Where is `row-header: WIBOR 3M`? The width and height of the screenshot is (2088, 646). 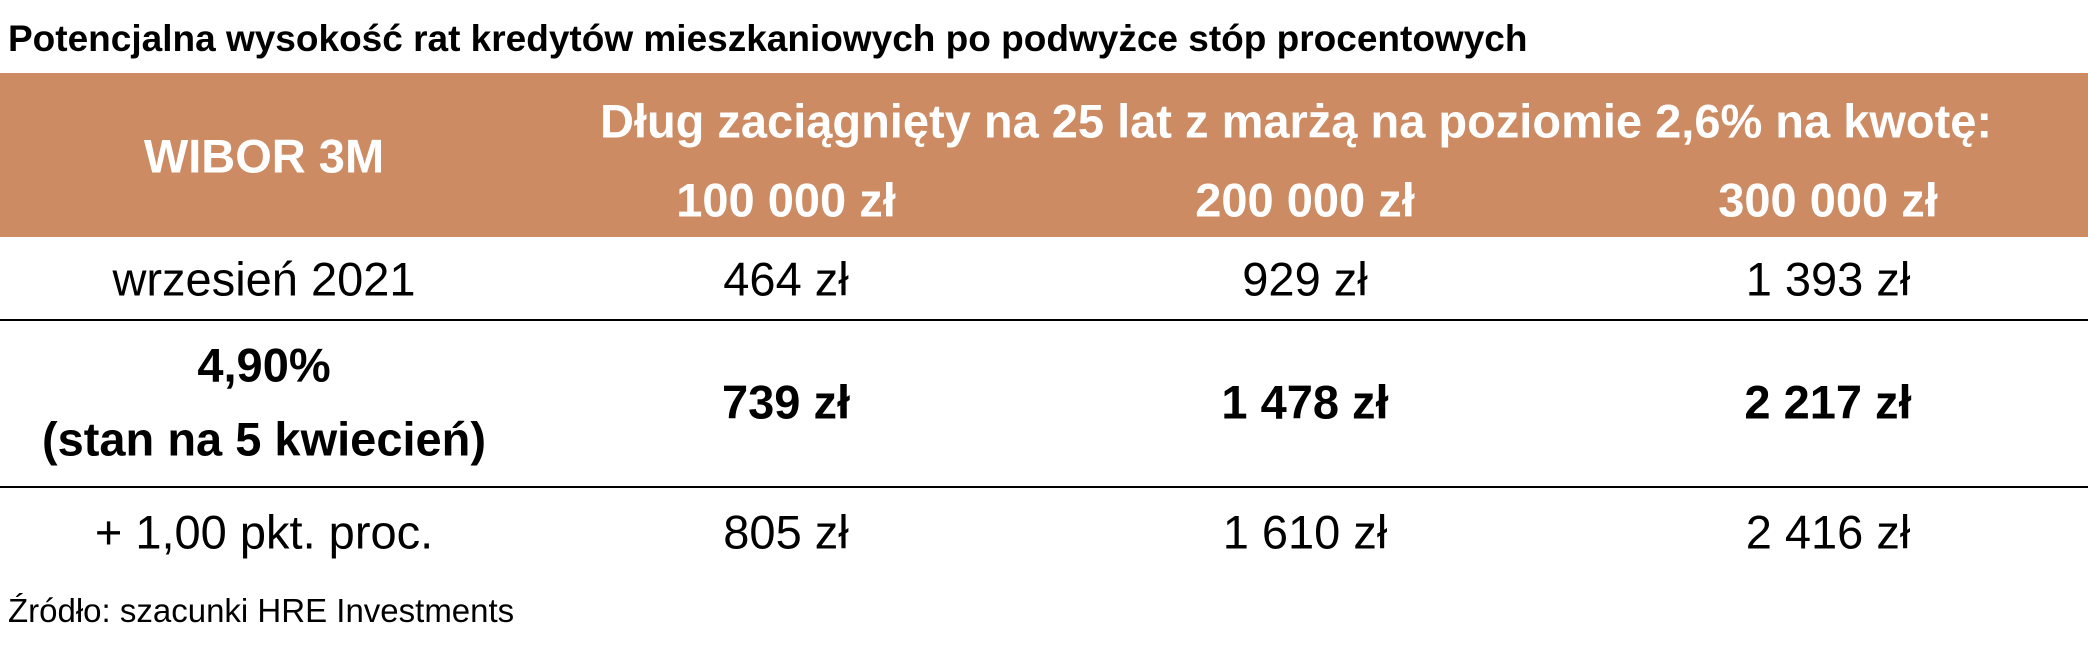 row-header: WIBOR 3M is located at coordinates (264, 156).